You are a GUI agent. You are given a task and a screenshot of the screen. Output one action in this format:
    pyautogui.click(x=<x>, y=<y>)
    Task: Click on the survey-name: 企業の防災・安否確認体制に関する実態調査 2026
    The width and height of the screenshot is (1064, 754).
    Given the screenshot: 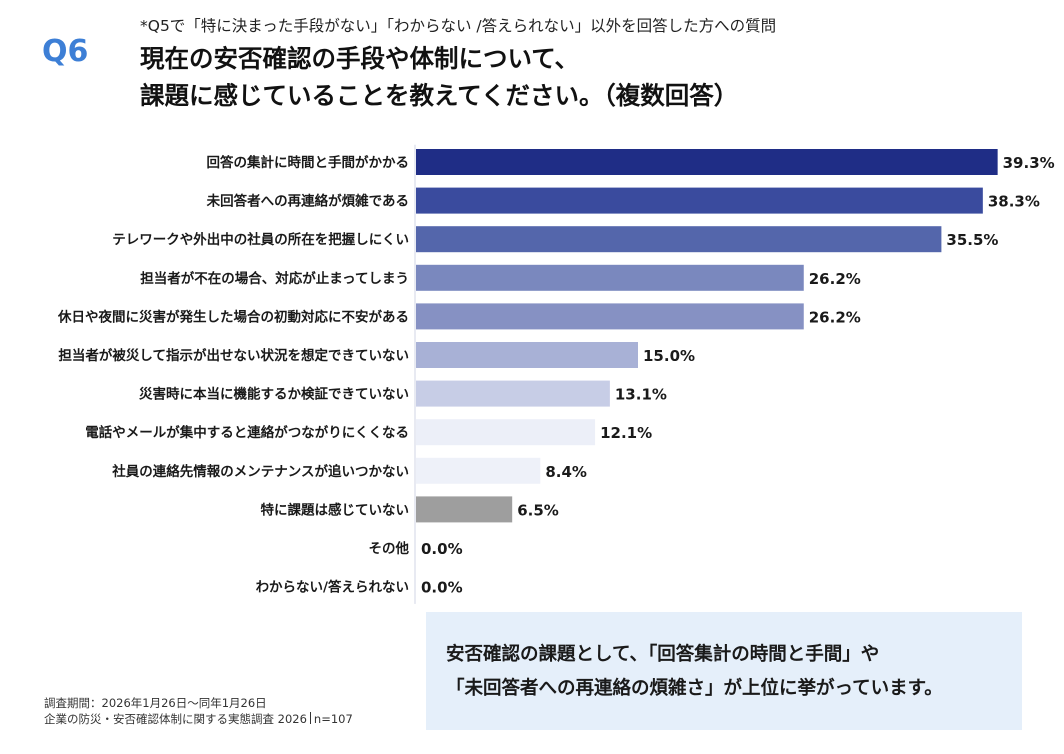 What is the action you would take?
    pyautogui.click(x=175, y=719)
    